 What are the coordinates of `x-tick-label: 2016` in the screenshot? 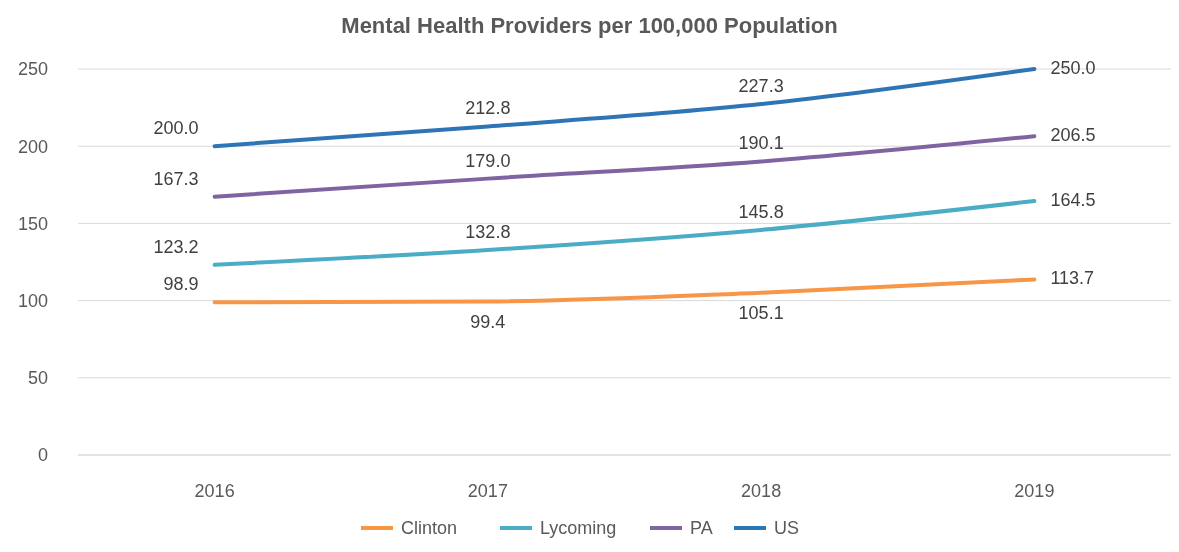 It's located at (214, 491).